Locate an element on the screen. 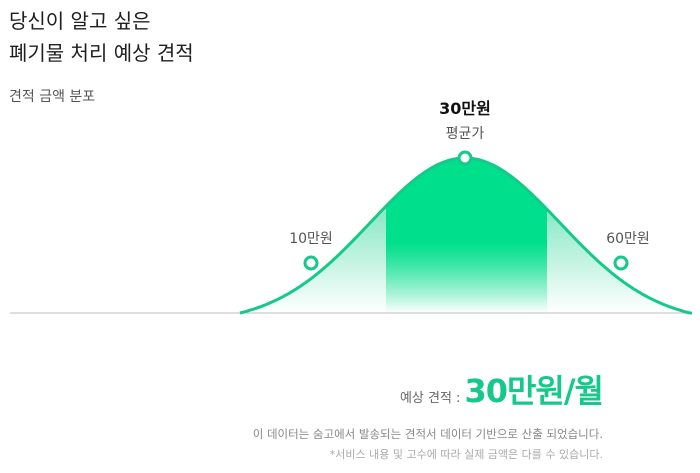  estimate-label: 예상 견적 : is located at coordinates (430, 398).